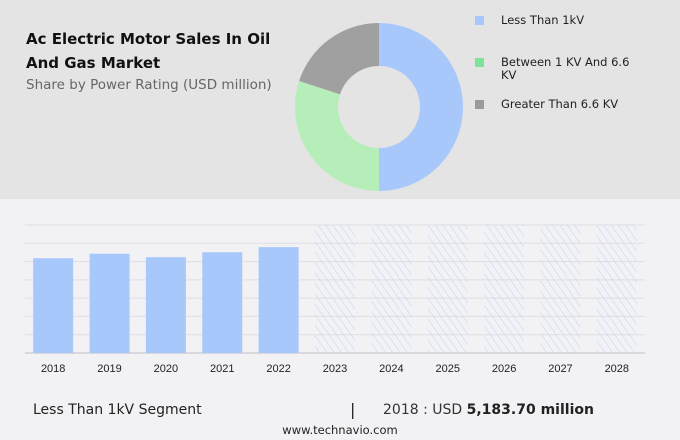  I want to click on bar-2020, so click(165, 305).